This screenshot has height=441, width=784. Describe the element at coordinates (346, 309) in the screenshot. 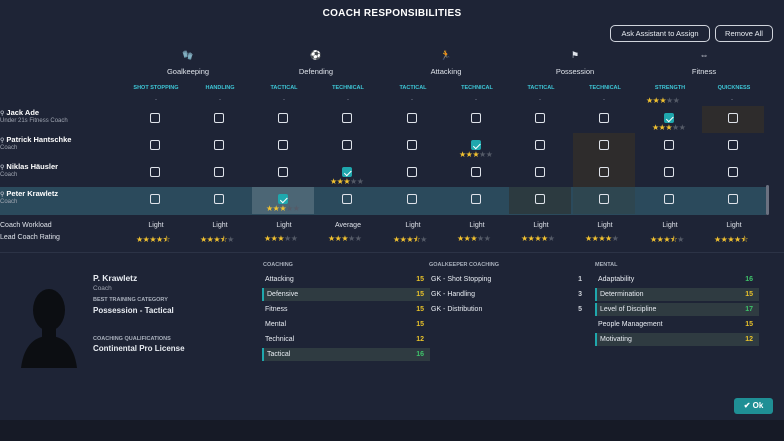

I see `attribute-row: Fitness 15` at that location.